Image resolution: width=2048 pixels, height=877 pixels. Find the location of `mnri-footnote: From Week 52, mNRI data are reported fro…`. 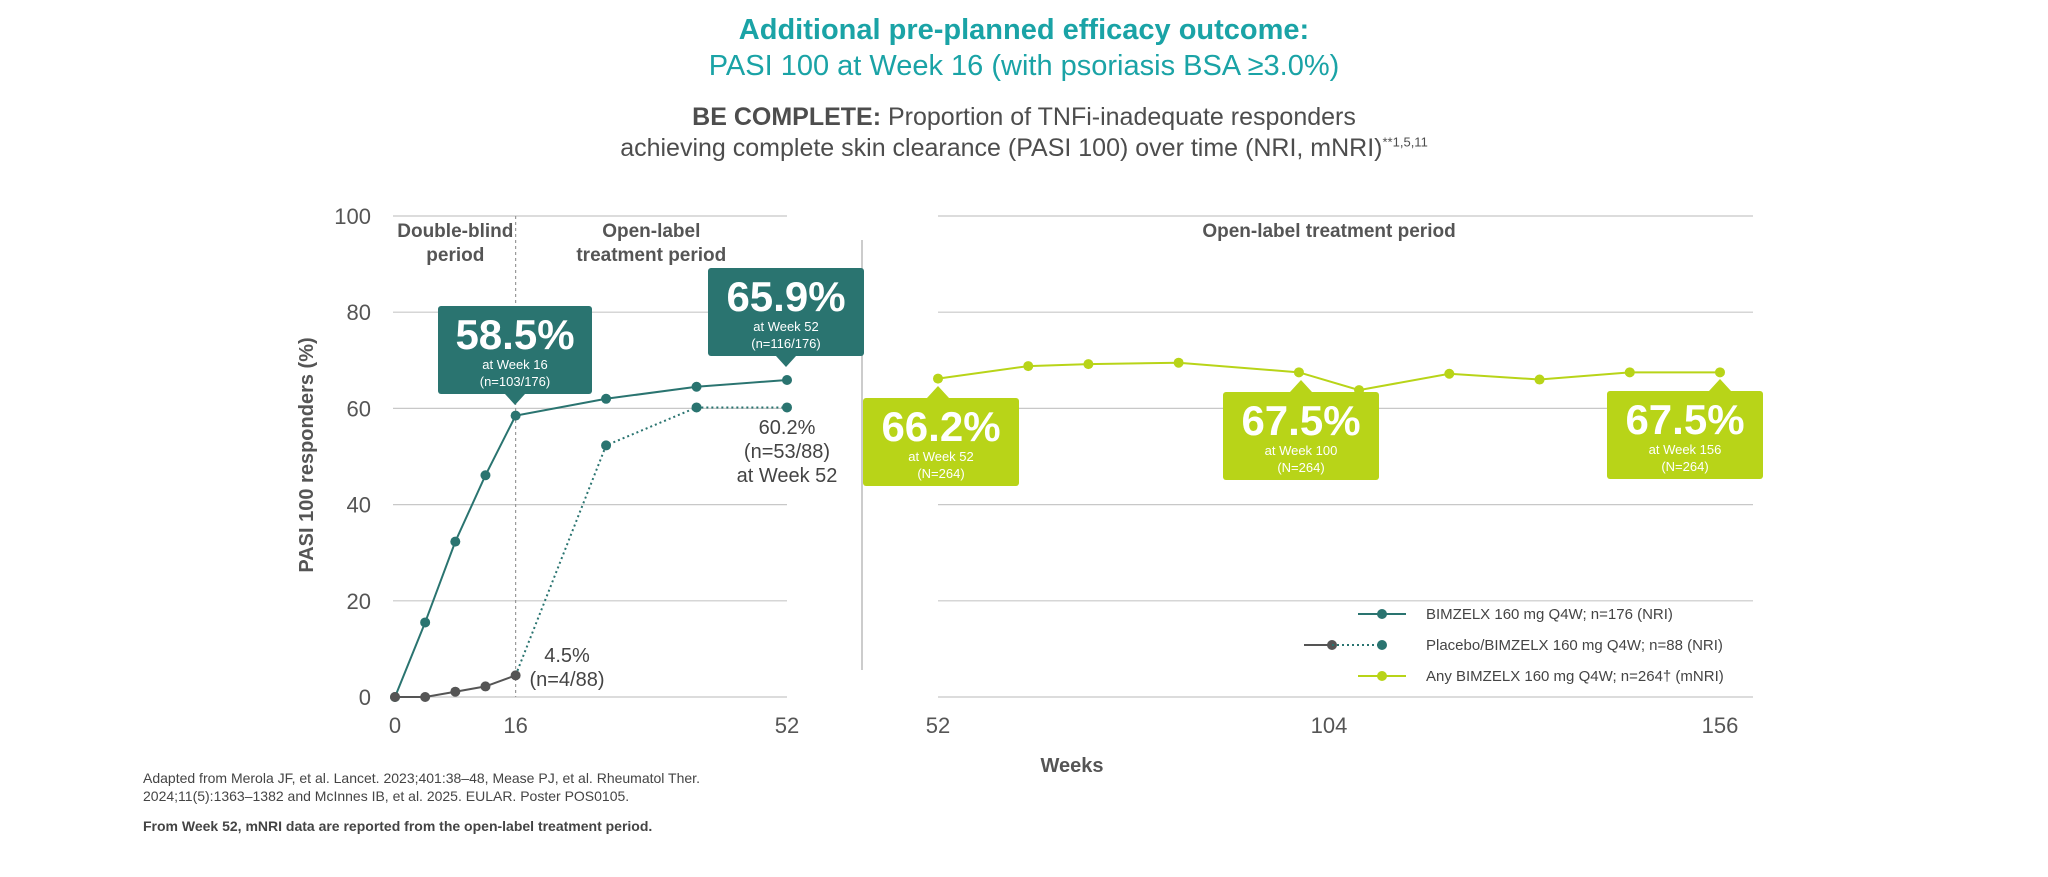

mnri-footnote: From Week 52, mNRI data are reported fro… is located at coordinates (398, 826).